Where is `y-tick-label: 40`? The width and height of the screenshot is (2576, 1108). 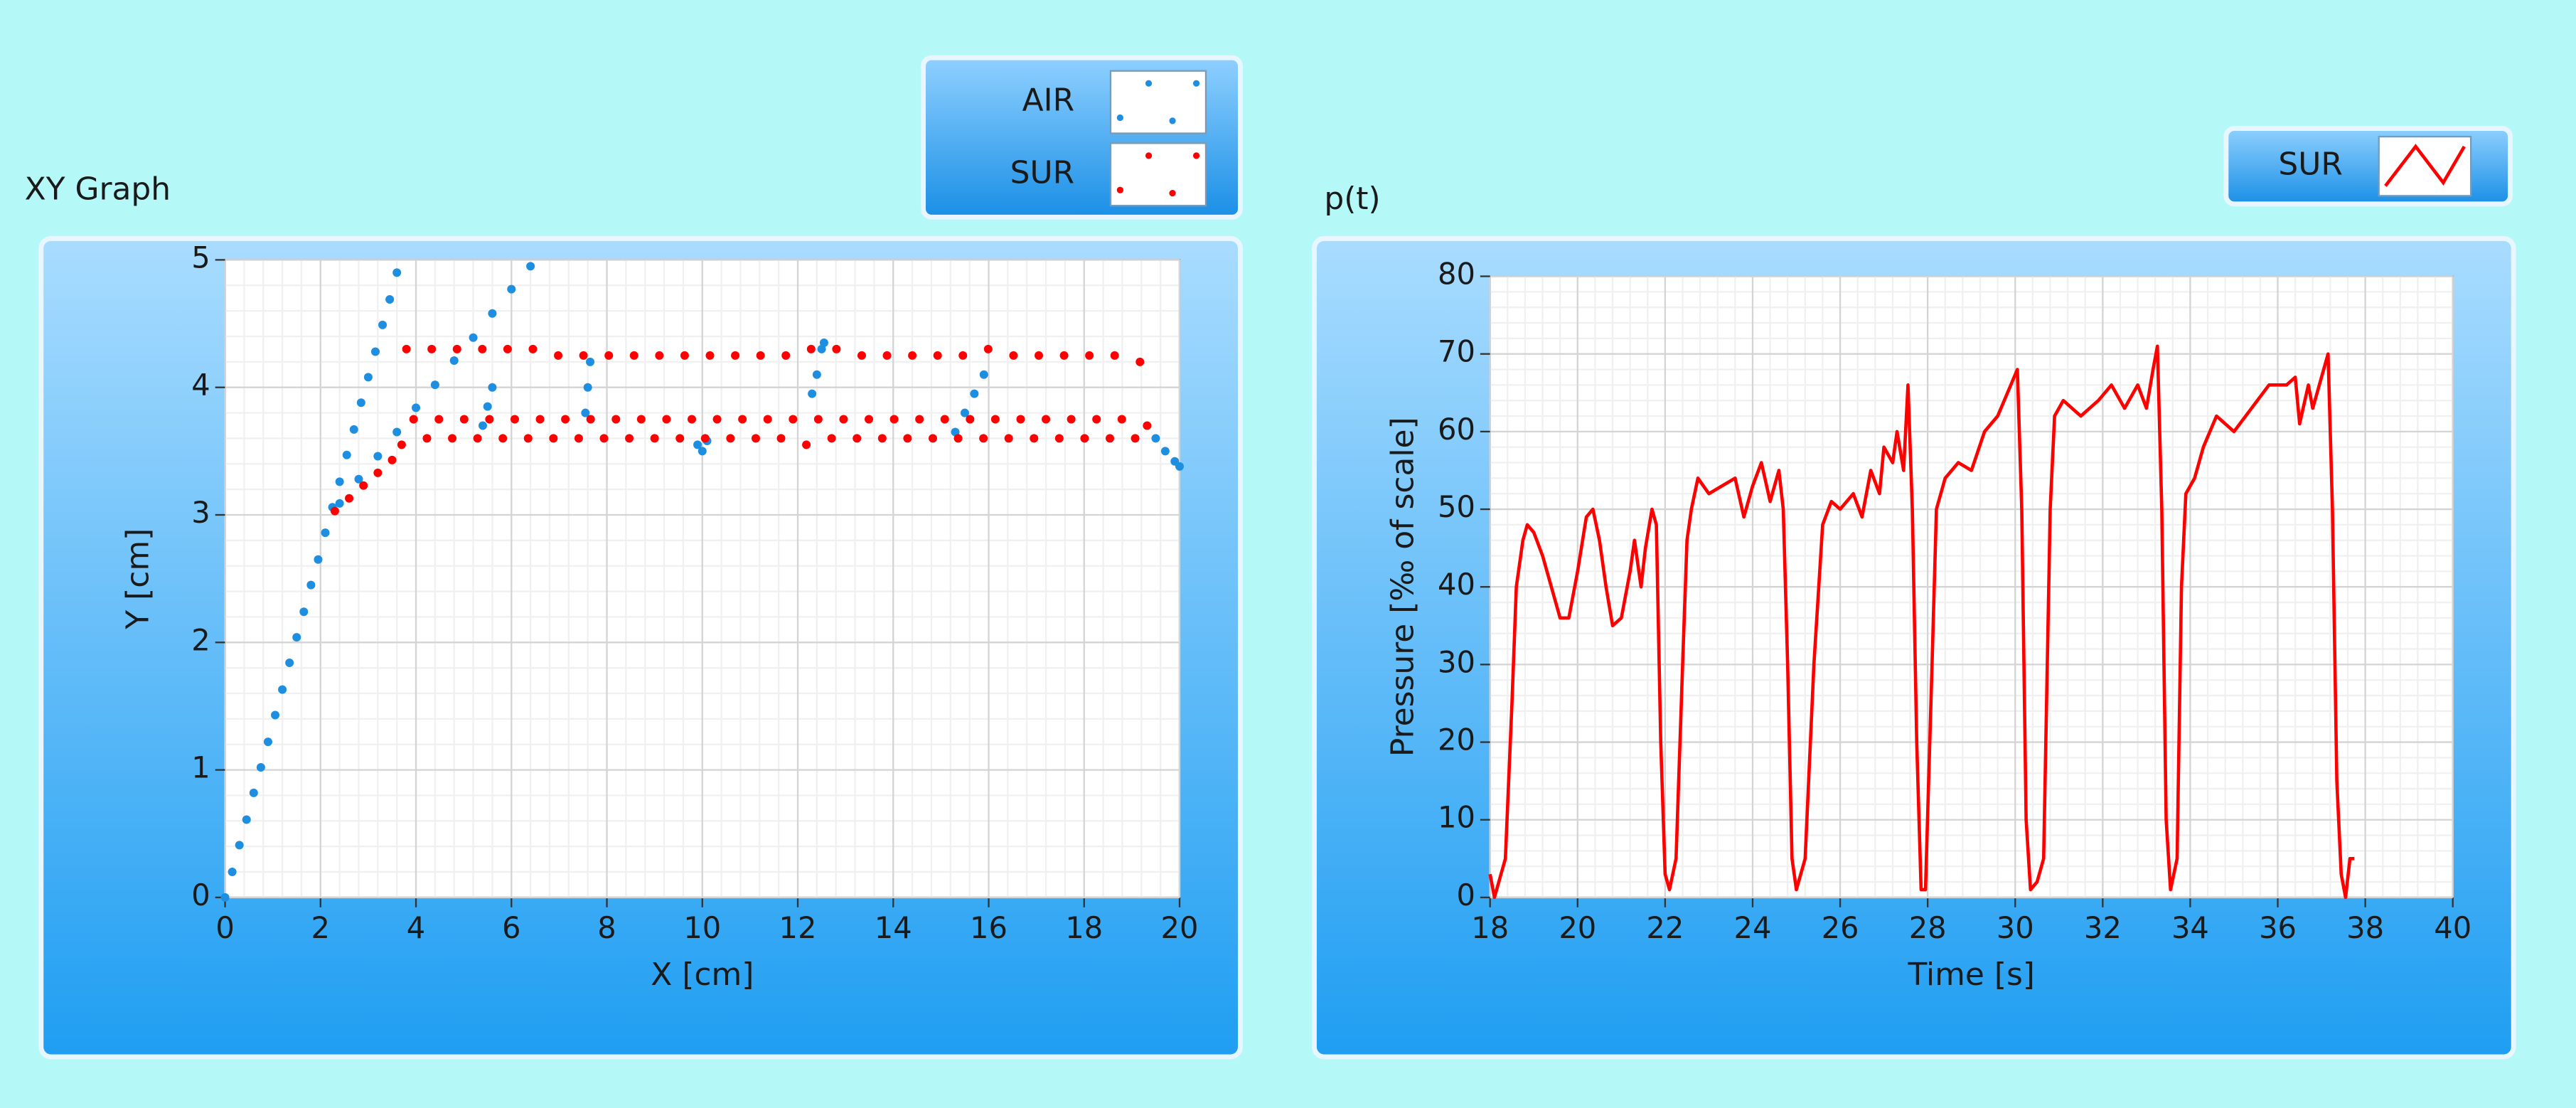
y-tick-label: 40 is located at coordinates (1457, 584).